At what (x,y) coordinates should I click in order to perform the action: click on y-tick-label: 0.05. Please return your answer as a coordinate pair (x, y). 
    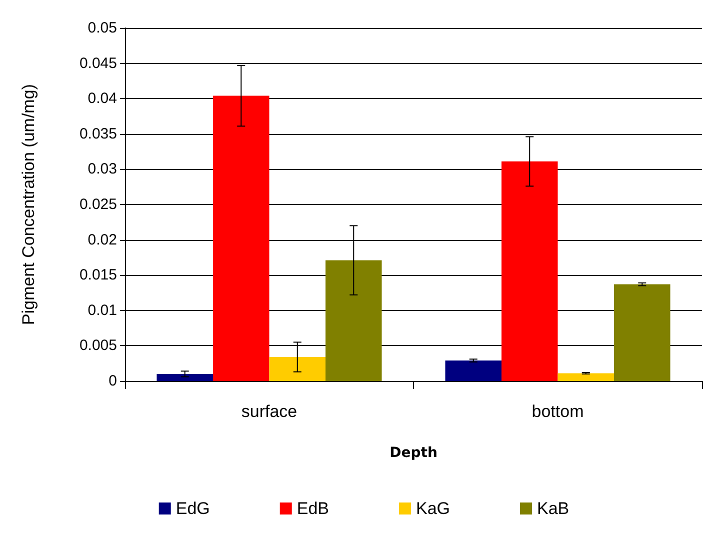
    Looking at the image, I should click on (102, 28).